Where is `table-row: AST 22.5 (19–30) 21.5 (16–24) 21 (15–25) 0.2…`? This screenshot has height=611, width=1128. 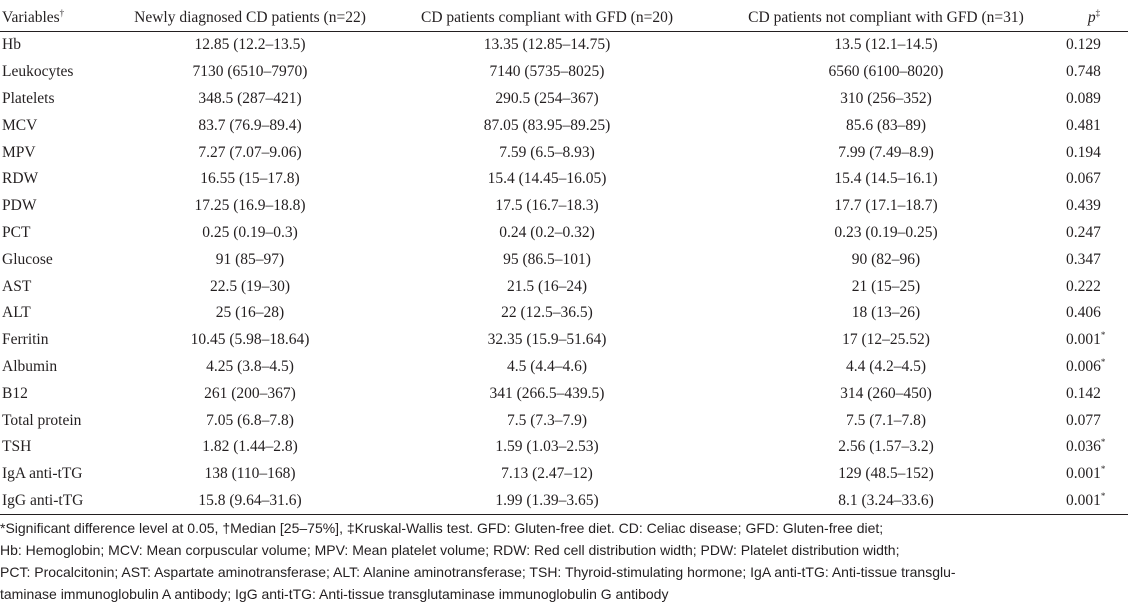 table-row: AST 22.5 (19–30) 21.5 (16–24) 21 (15–25) 0.2… is located at coordinates (564, 286).